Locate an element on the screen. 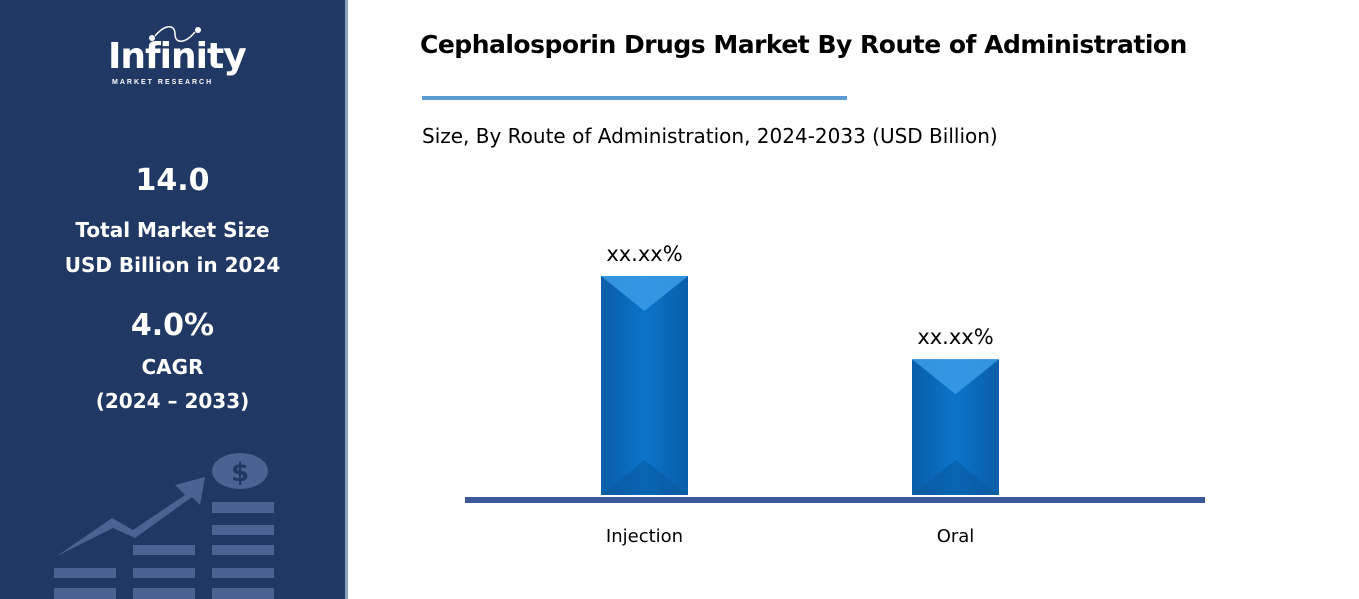  logo-text: Infinity is located at coordinates (177, 56).